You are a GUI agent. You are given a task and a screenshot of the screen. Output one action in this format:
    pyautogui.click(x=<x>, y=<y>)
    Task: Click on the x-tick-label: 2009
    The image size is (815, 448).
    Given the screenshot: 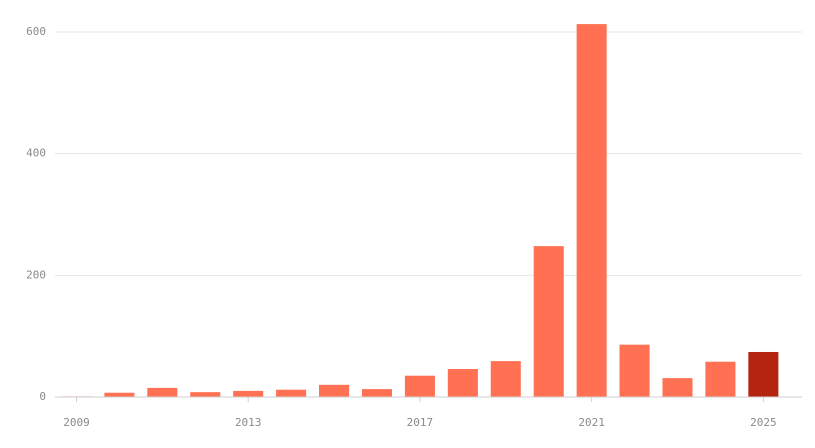 What is the action you would take?
    pyautogui.click(x=76, y=422)
    